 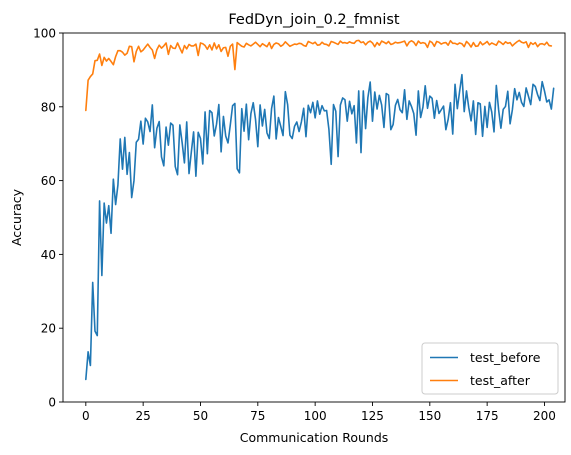 I want to click on x-axis-ticks: 0 25 50 75 100 125 150 175 200, so click(x=319, y=412).